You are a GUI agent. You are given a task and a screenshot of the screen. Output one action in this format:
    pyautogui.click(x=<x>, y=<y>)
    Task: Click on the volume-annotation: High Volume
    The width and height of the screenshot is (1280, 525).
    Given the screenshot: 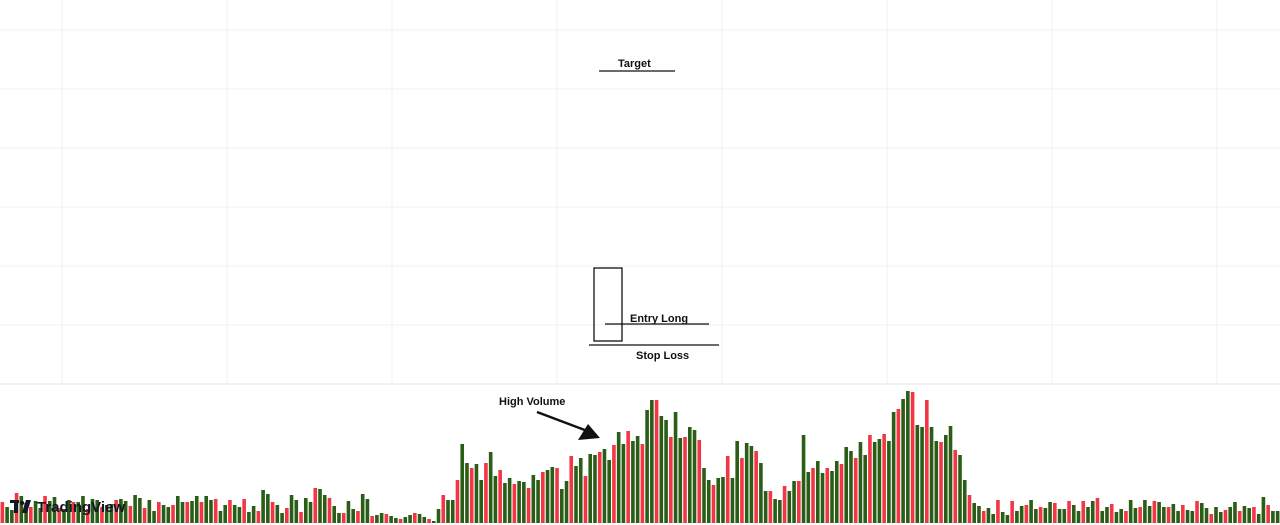 What is the action you would take?
    pyautogui.click(x=549, y=418)
    